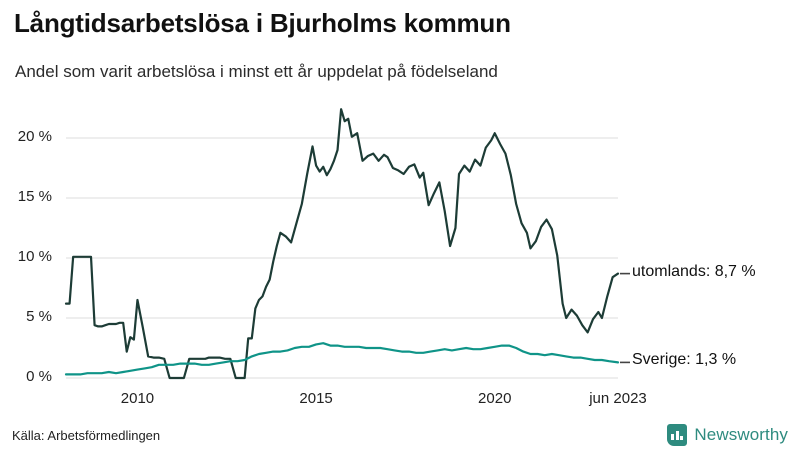 This screenshot has width=800, height=450. What do you see at coordinates (495, 398) in the screenshot?
I see `x-axis-tick-label: 2020` at bounding box center [495, 398].